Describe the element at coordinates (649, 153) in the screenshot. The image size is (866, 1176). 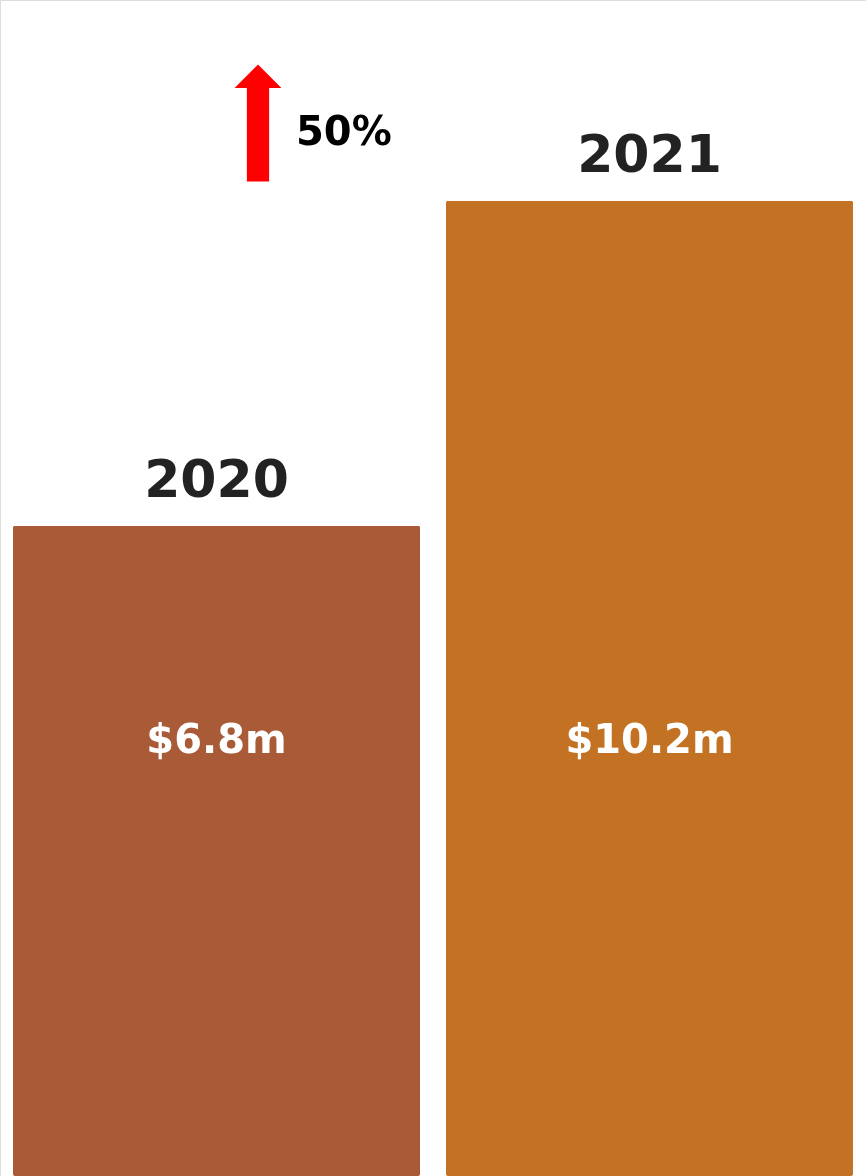
I see `x-tick-label: 2021` at that location.